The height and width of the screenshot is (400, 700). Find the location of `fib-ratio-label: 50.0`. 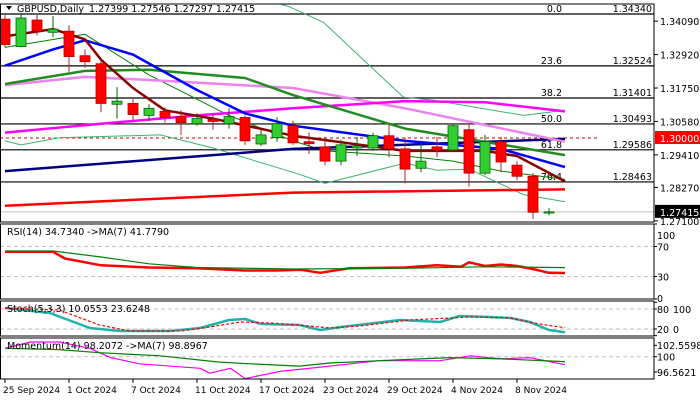

fib-ratio-label: 50.0 is located at coordinates (551, 119).